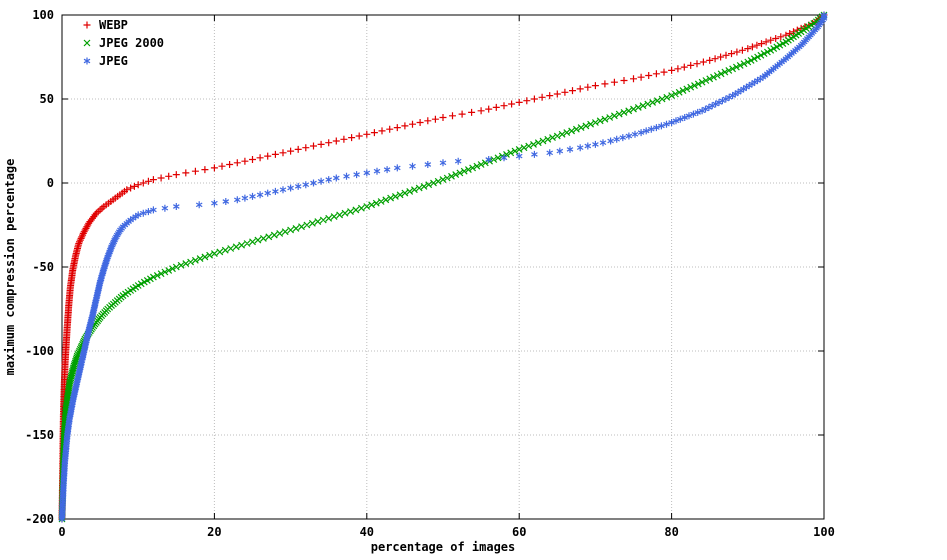 The image size is (947, 560). I want to click on x-tick-label: 0, so click(61, 532).